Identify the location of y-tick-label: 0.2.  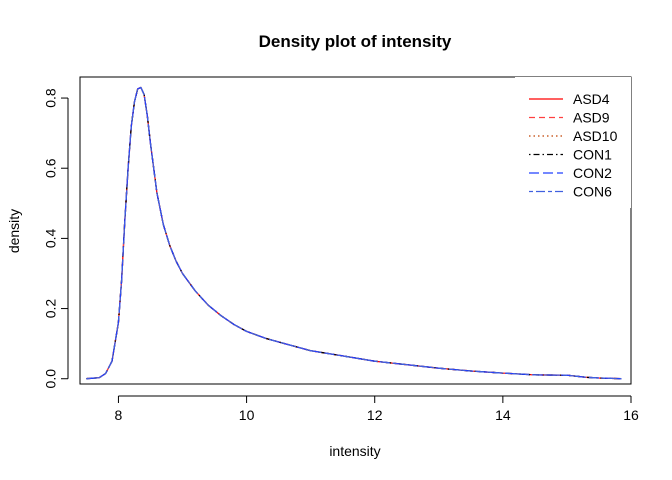
(51, 309).